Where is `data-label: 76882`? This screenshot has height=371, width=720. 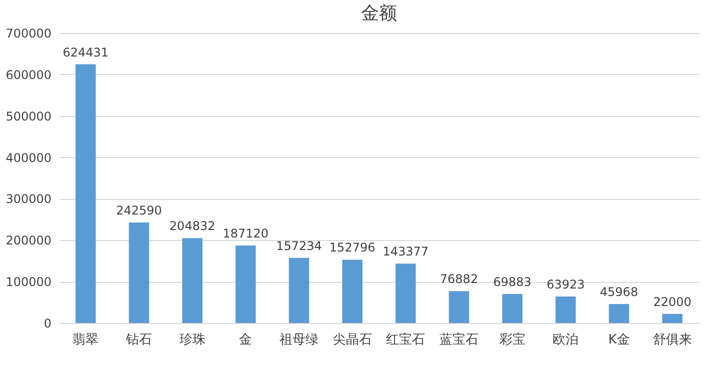 data-label: 76882 is located at coordinates (459, 279).